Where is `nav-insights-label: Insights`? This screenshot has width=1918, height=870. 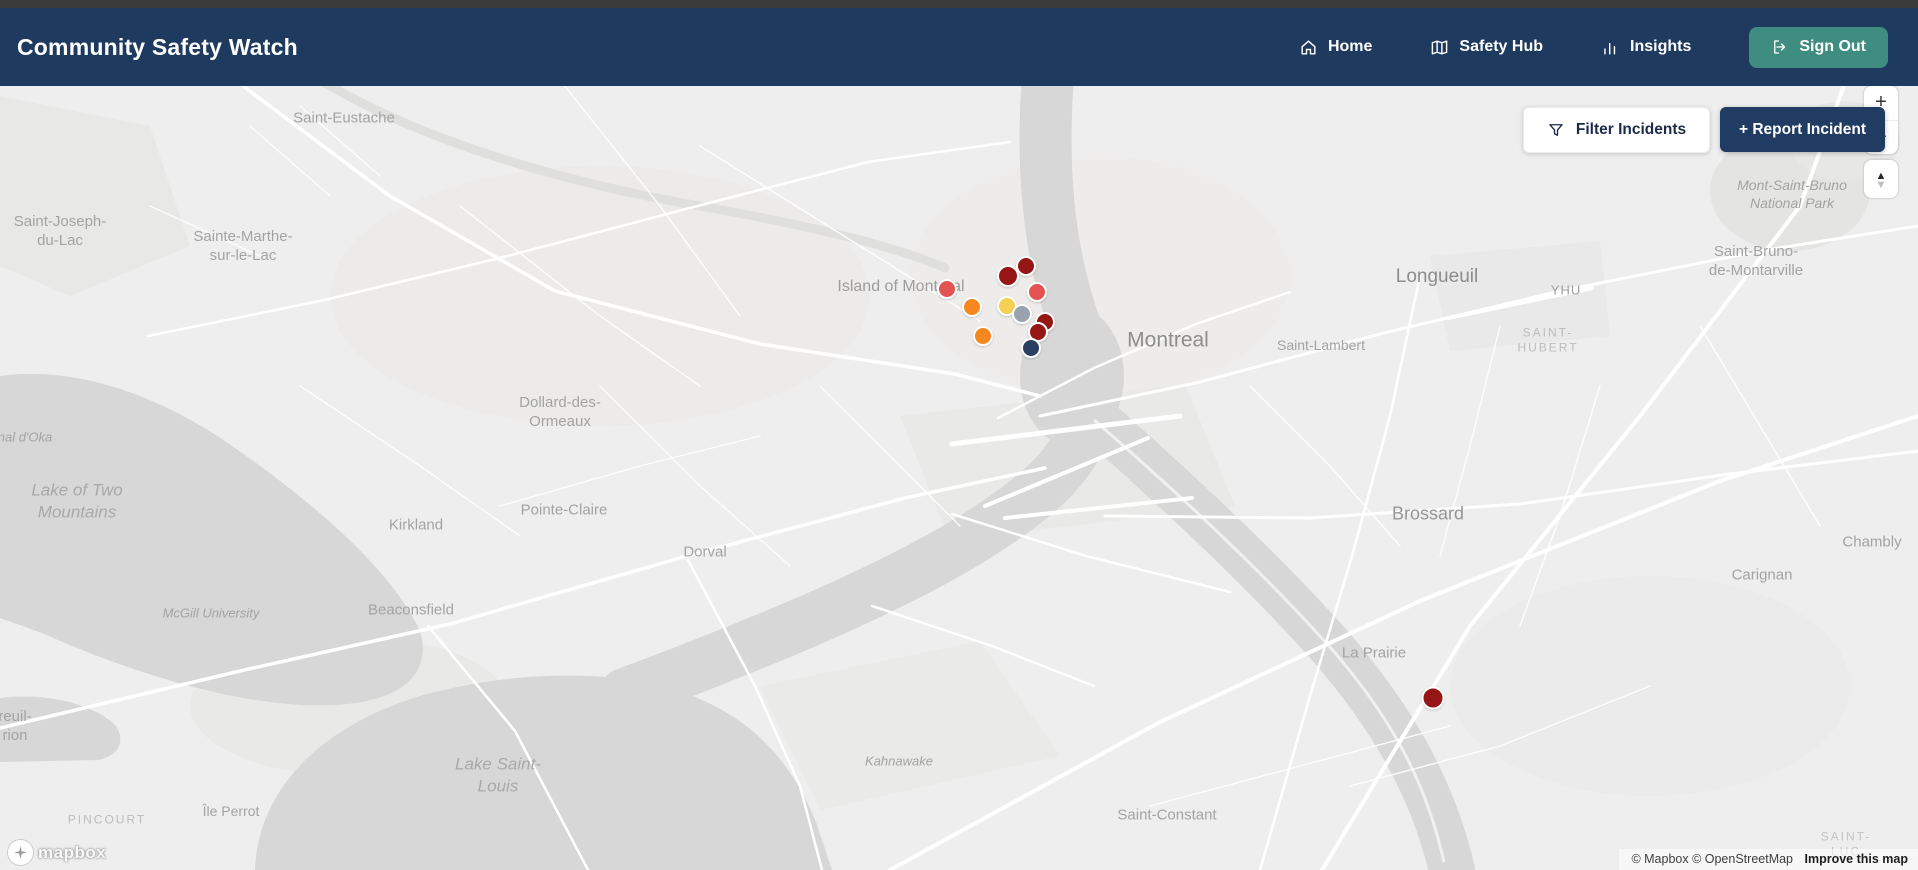
nav-insights-label: Insights is located at coordinates (1661, 46).